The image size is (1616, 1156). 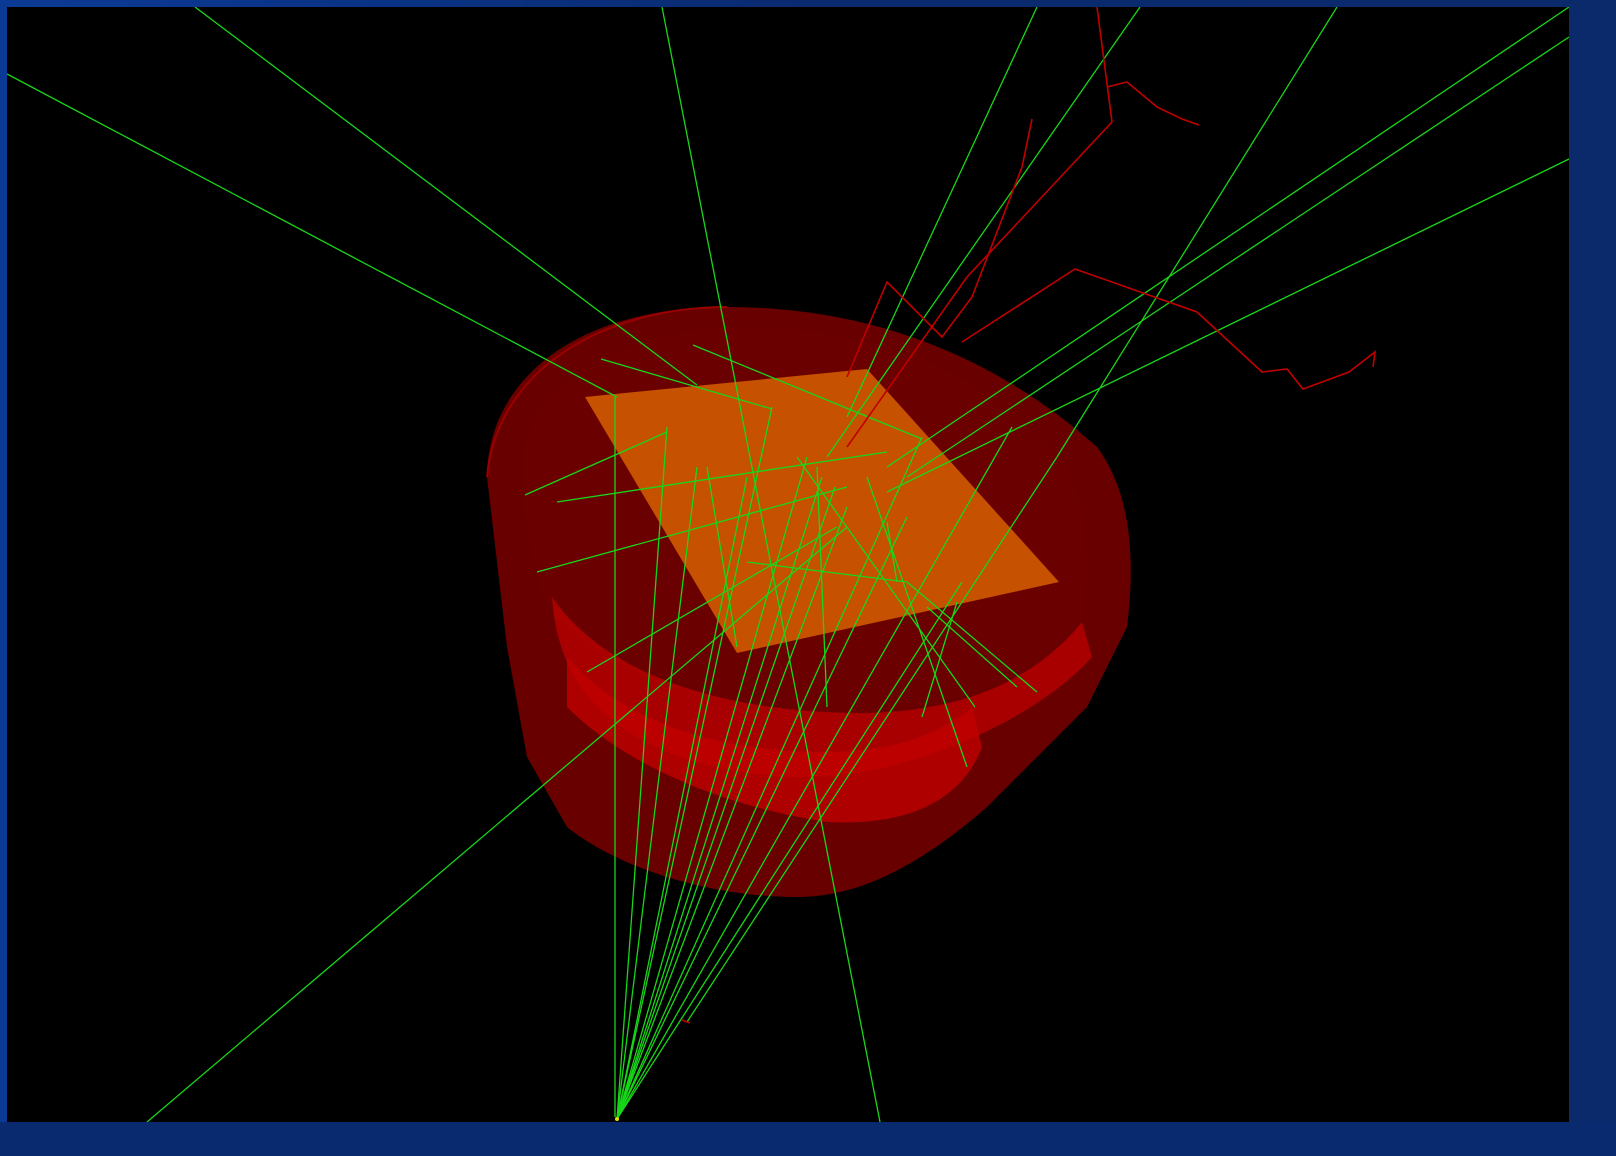 I want to click on bottom-frame-strip, so click(x=808, y=1139).